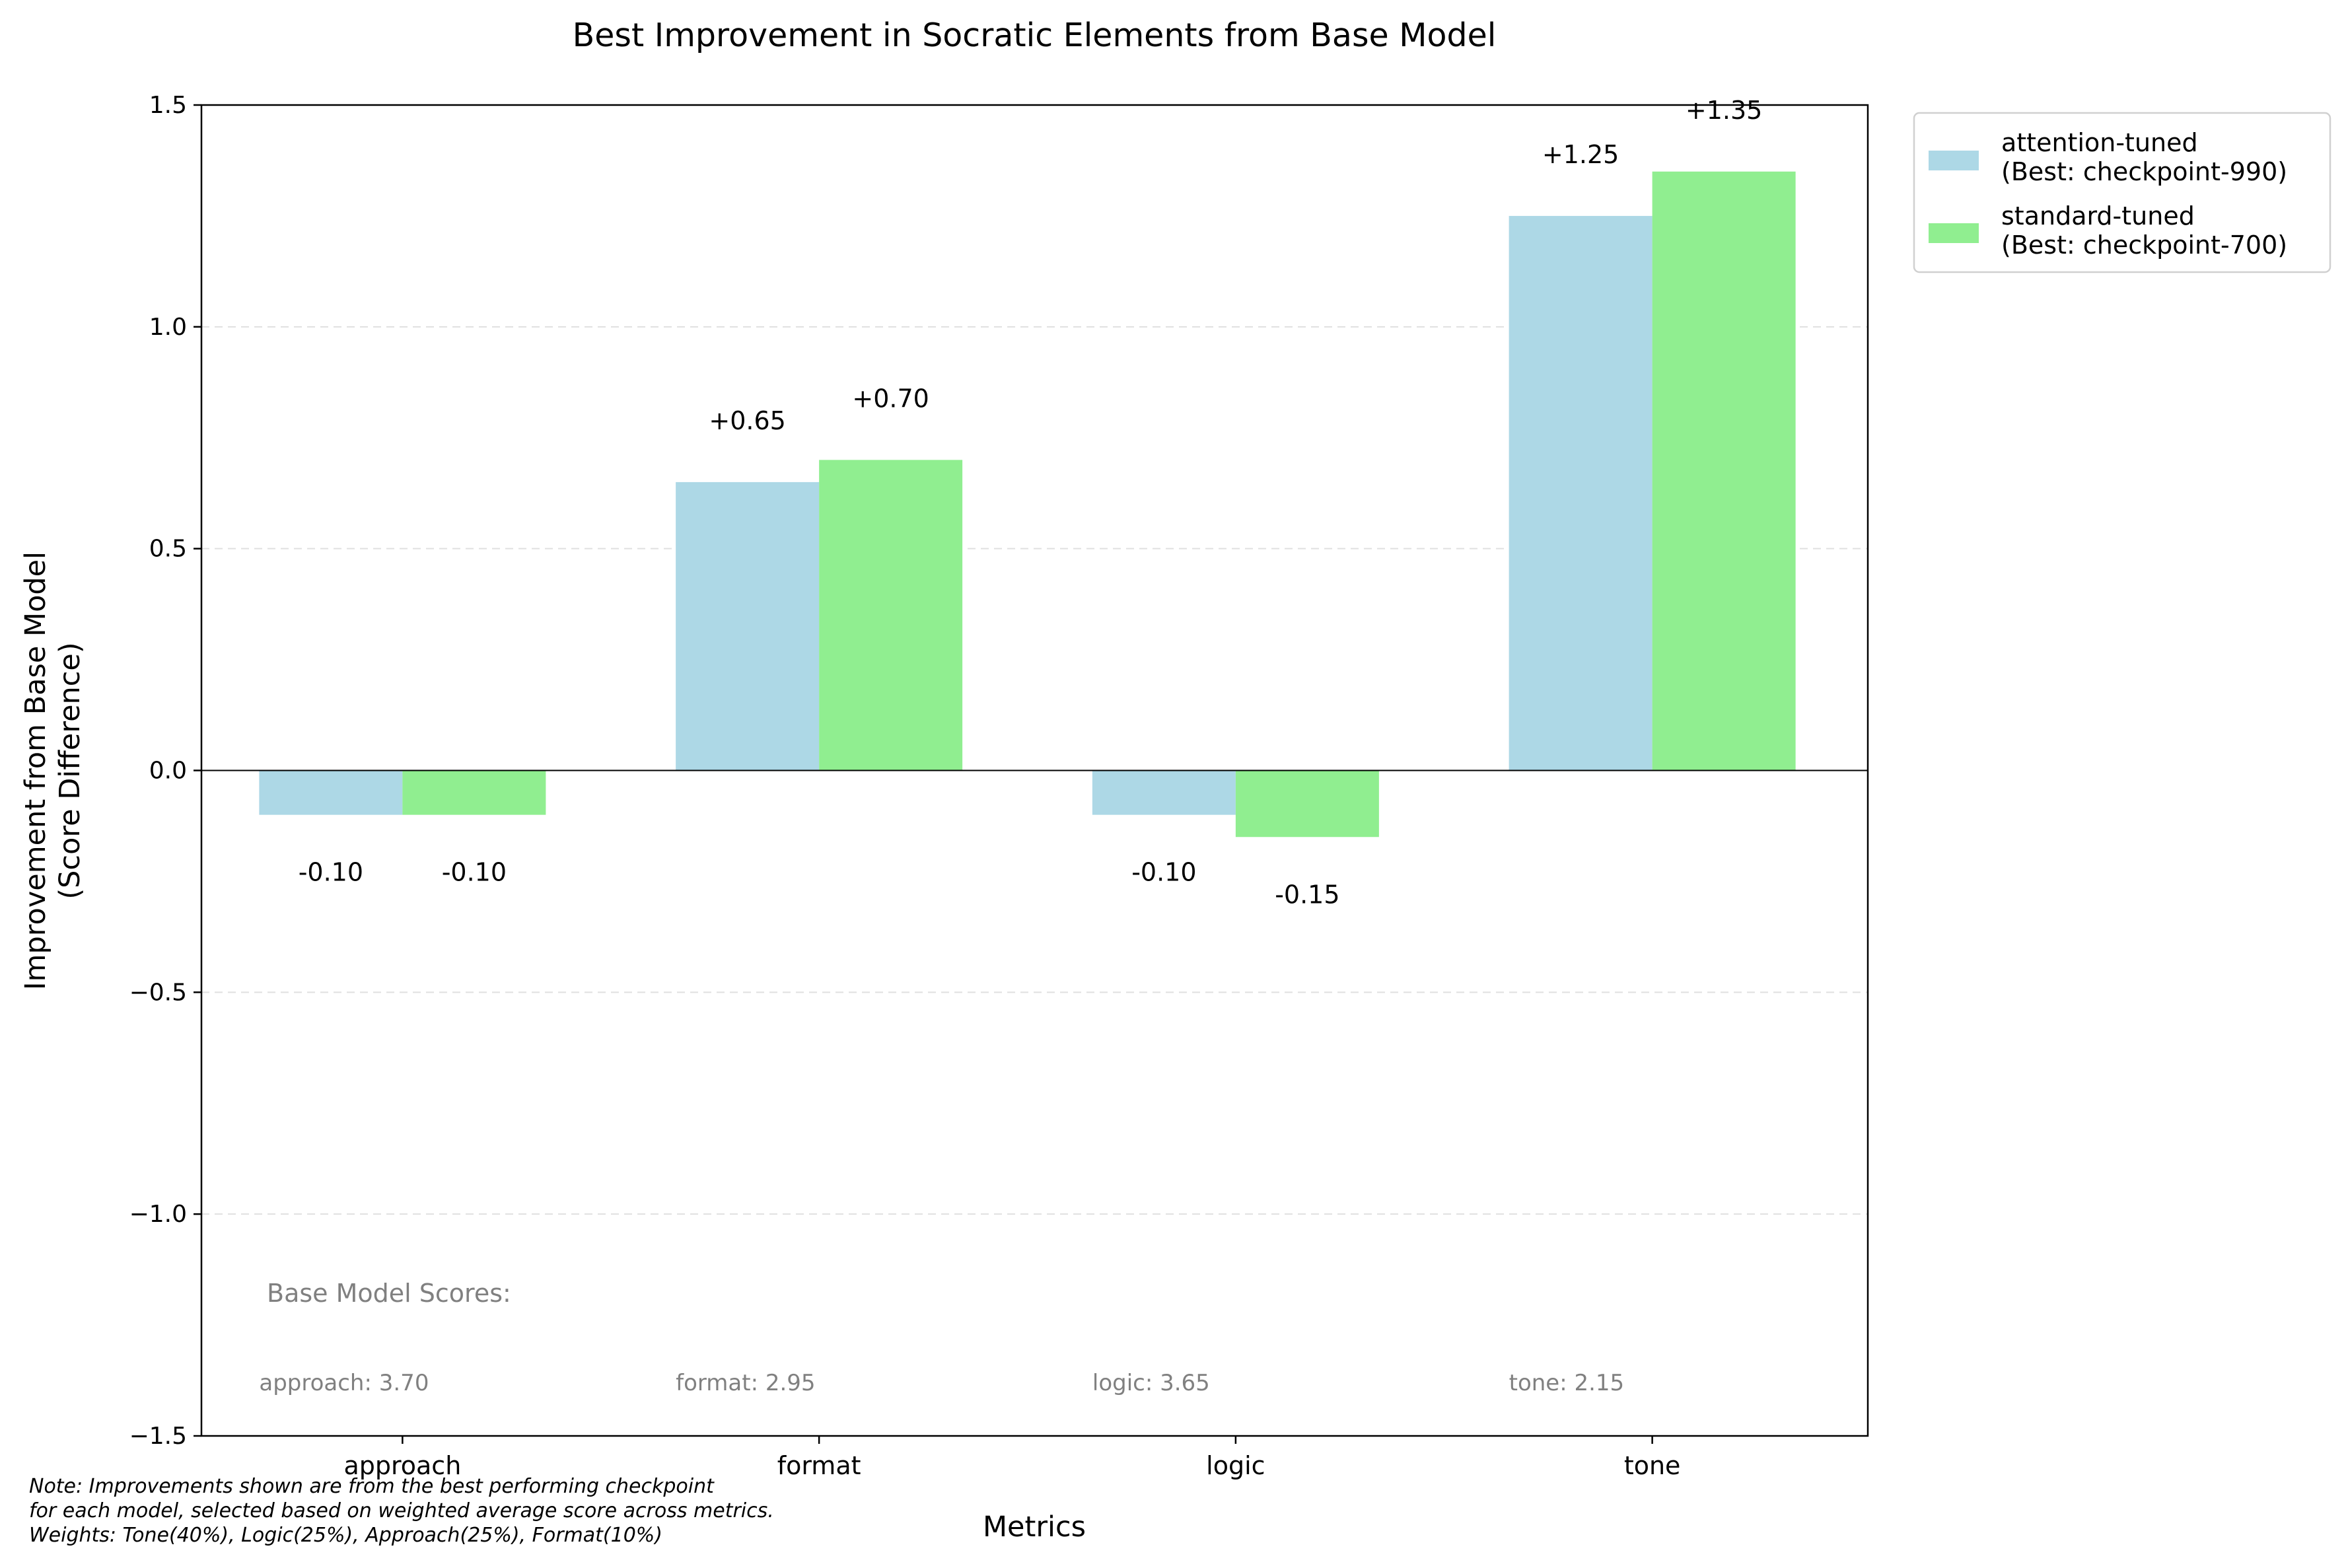 The image size is (2346, 1568). What do you see at coordinates (36, 771) in the screenshot?
I see `y-axis-label-line1: Improvement from Base Model` at bounding box center [36, 771].